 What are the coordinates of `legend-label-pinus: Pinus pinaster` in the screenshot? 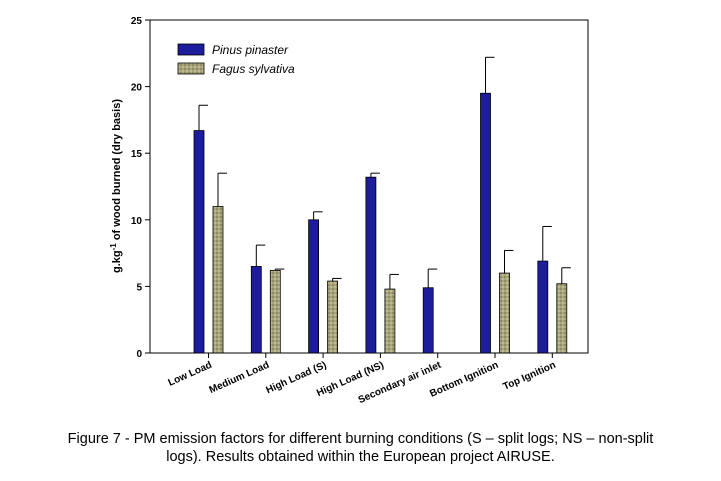 It's located at (250, 50).